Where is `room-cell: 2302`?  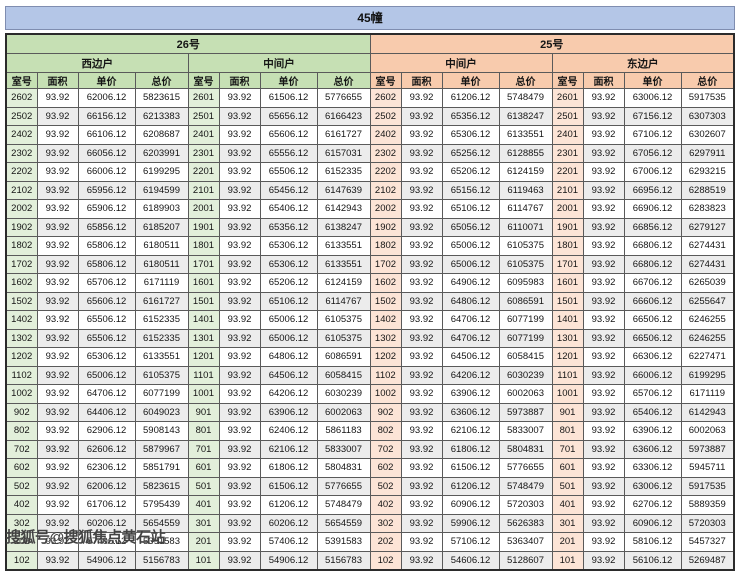 room-cell: 2302 is located at coordinates (21, 153).